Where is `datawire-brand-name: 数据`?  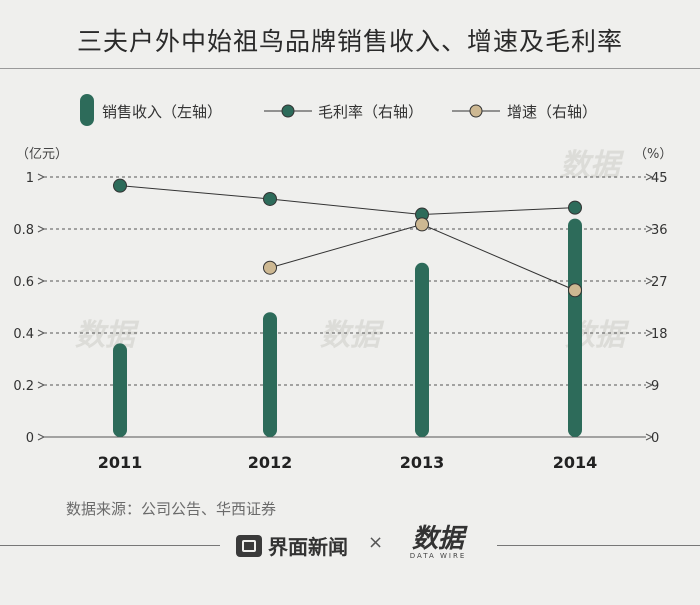 datawire-brand-name: 数据 is located at coordinates (437, 539).